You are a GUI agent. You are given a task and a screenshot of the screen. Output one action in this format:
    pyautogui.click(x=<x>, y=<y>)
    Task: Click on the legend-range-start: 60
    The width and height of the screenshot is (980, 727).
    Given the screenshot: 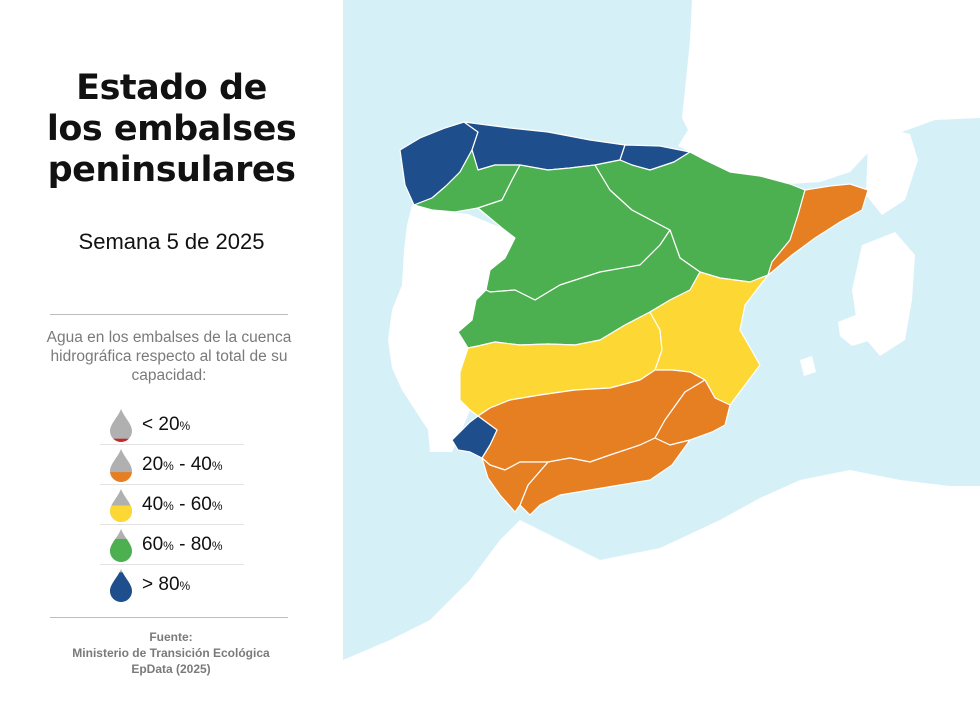 What is the action you would take?
    pyautogui.click(x=153, y=544)
    